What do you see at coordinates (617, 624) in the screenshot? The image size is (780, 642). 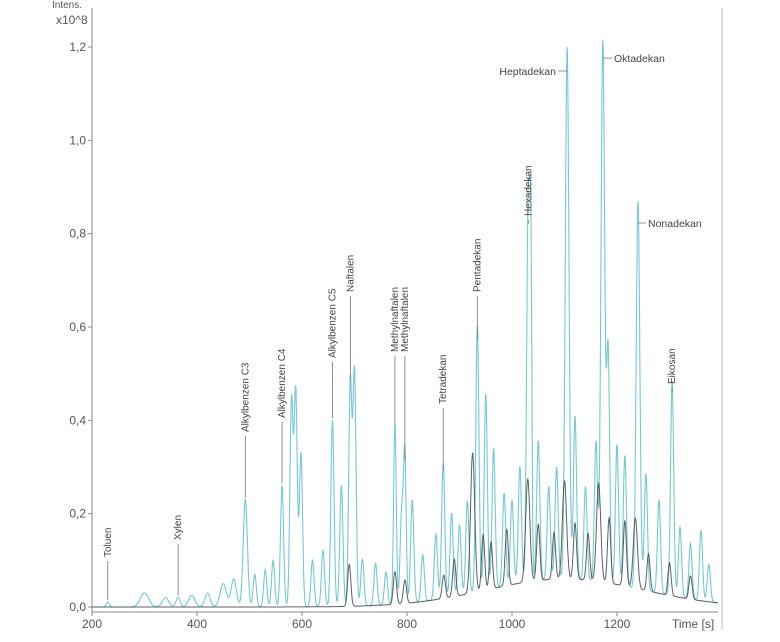 I see `x-tick-label: 1200` at bounding box center [617, 624].